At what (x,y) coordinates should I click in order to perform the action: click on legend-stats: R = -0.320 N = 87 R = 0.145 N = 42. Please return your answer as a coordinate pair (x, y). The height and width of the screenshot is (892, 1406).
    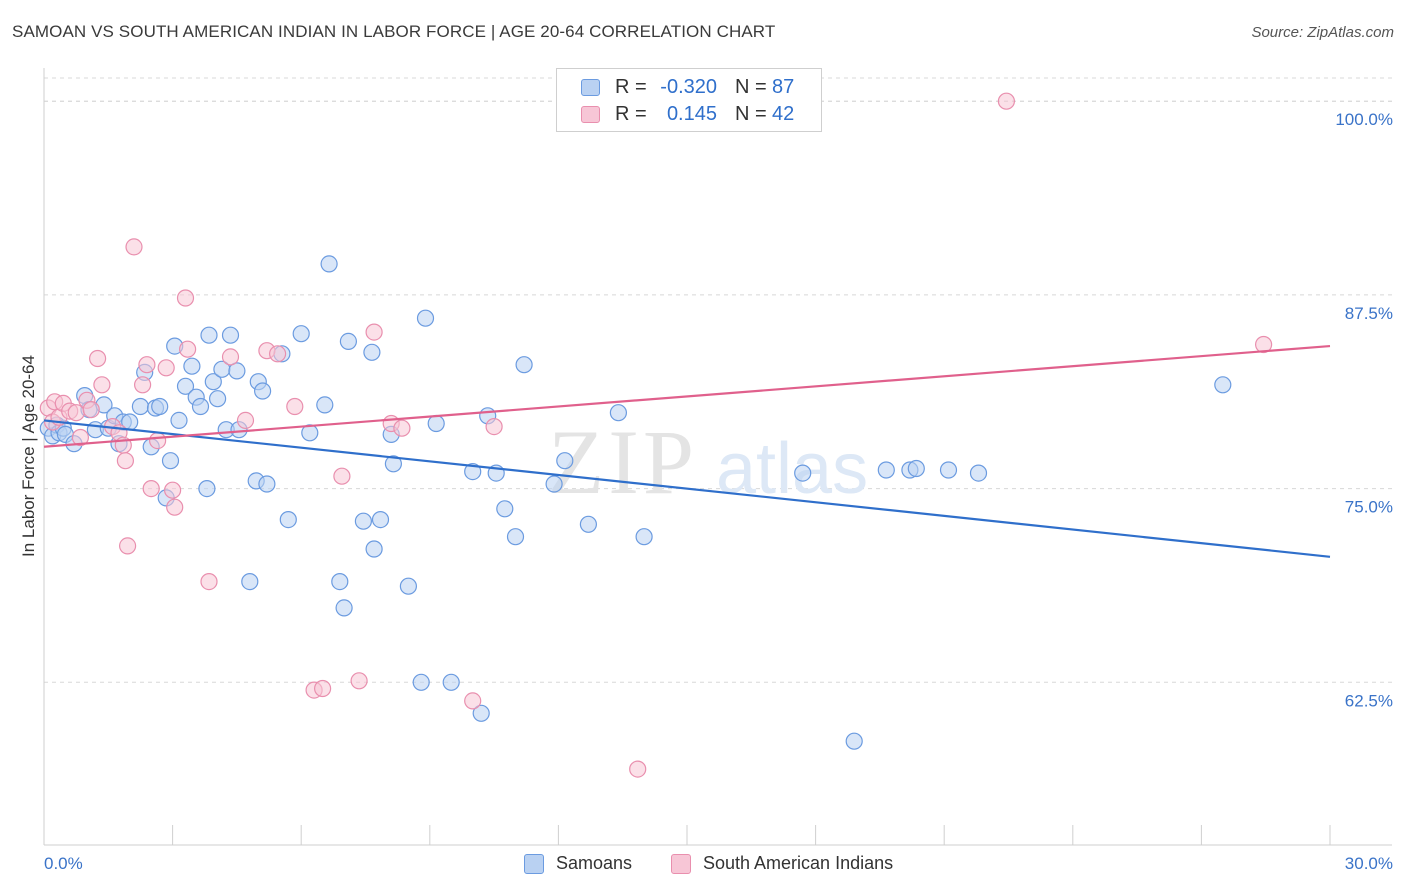
    Looking at the image, I should click on (689, 100).